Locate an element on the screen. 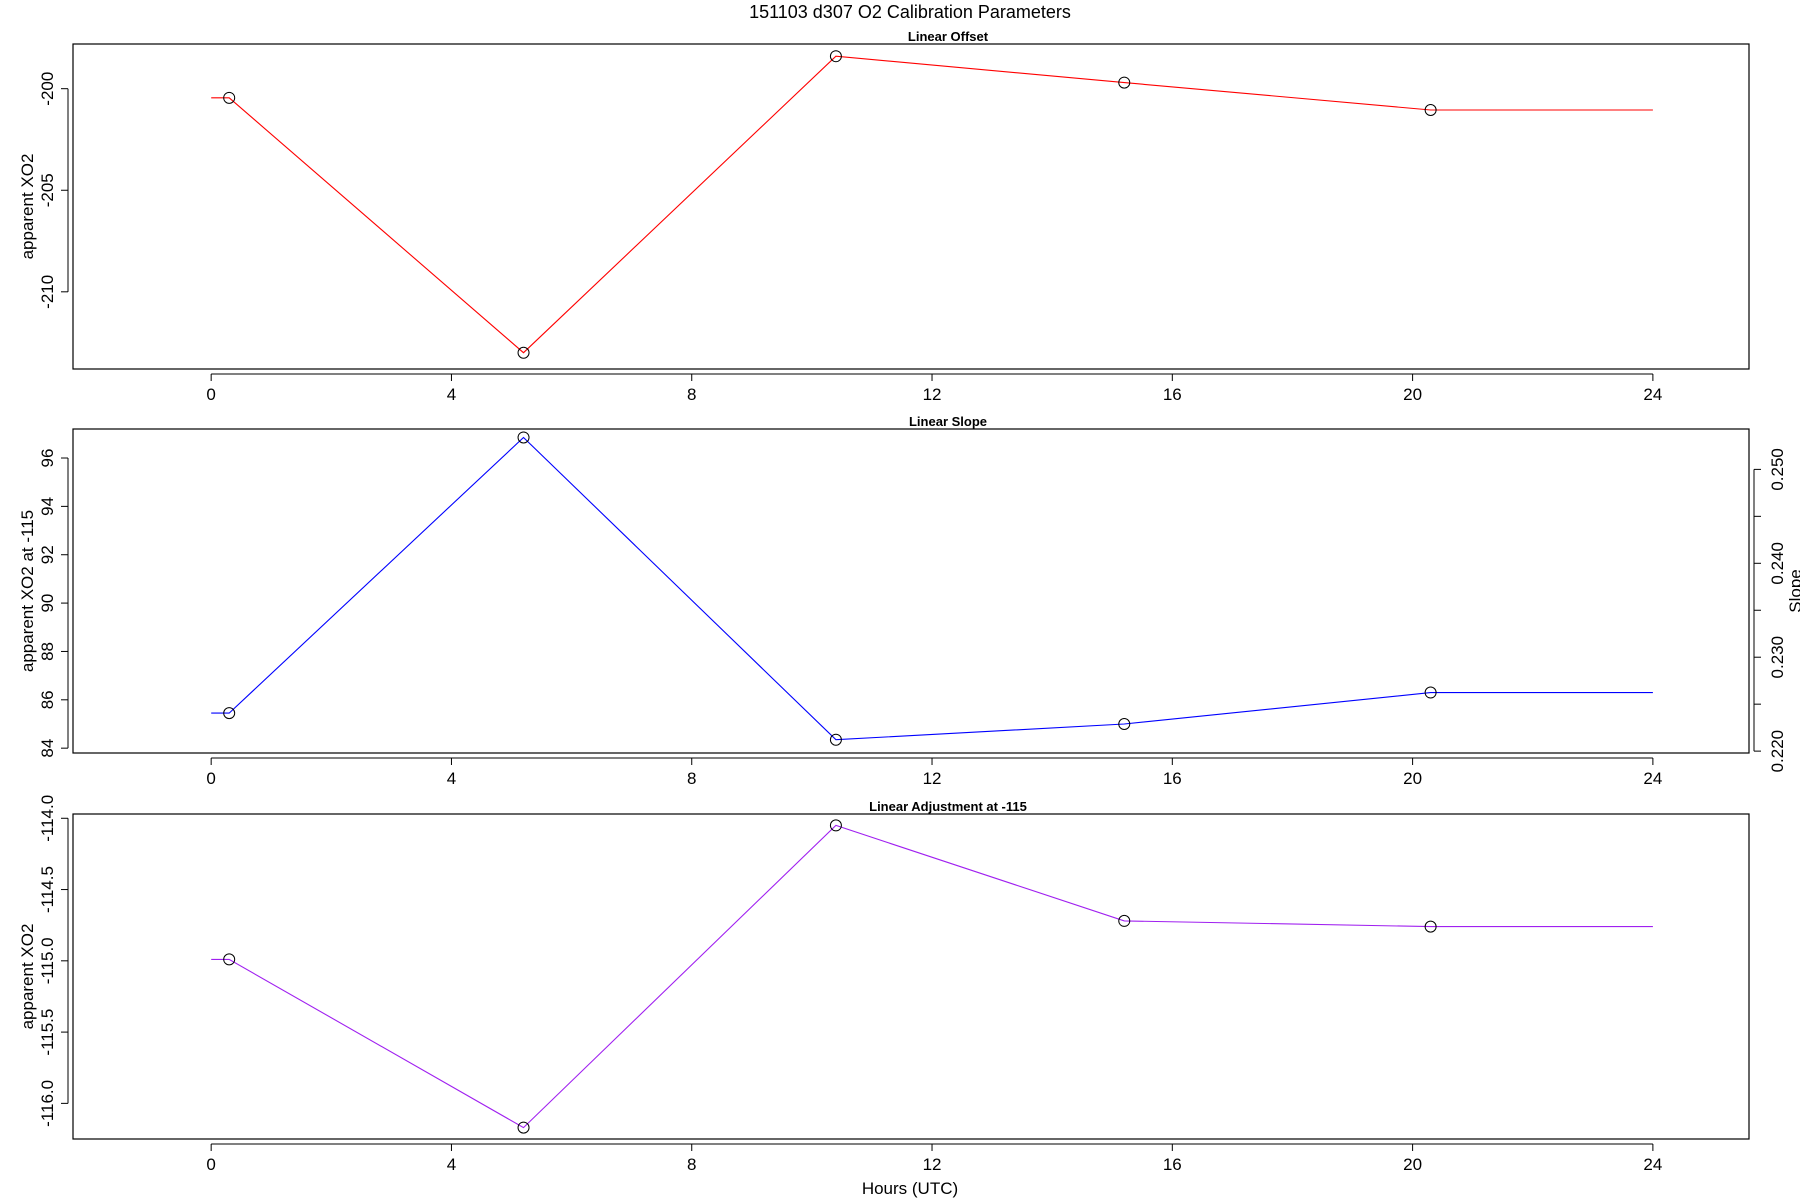 This screenshot has height=1200, width=1800. y-tick-label: -116.0 is located at coordinates (47, 1103).